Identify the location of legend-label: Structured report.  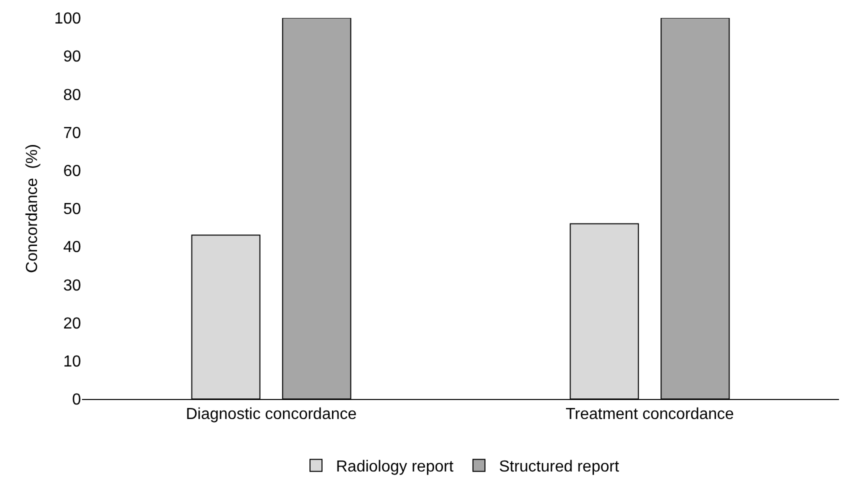
(559, 467).